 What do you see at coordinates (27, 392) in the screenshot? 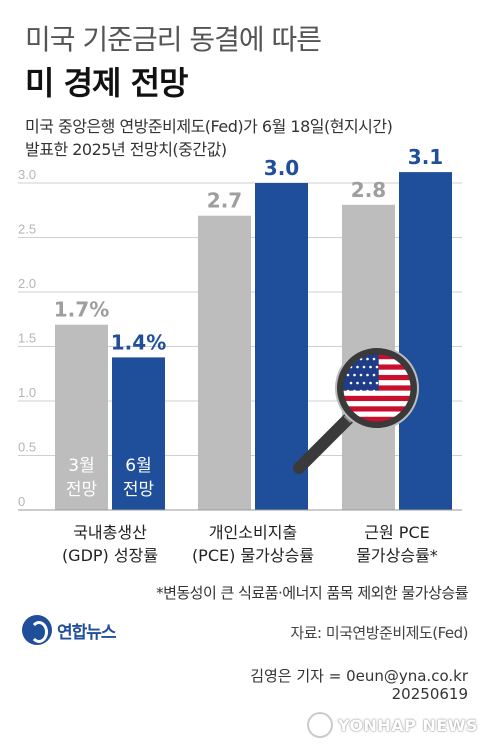
I see `y-tick-label: 1.0` at bounding box center [27, 392].